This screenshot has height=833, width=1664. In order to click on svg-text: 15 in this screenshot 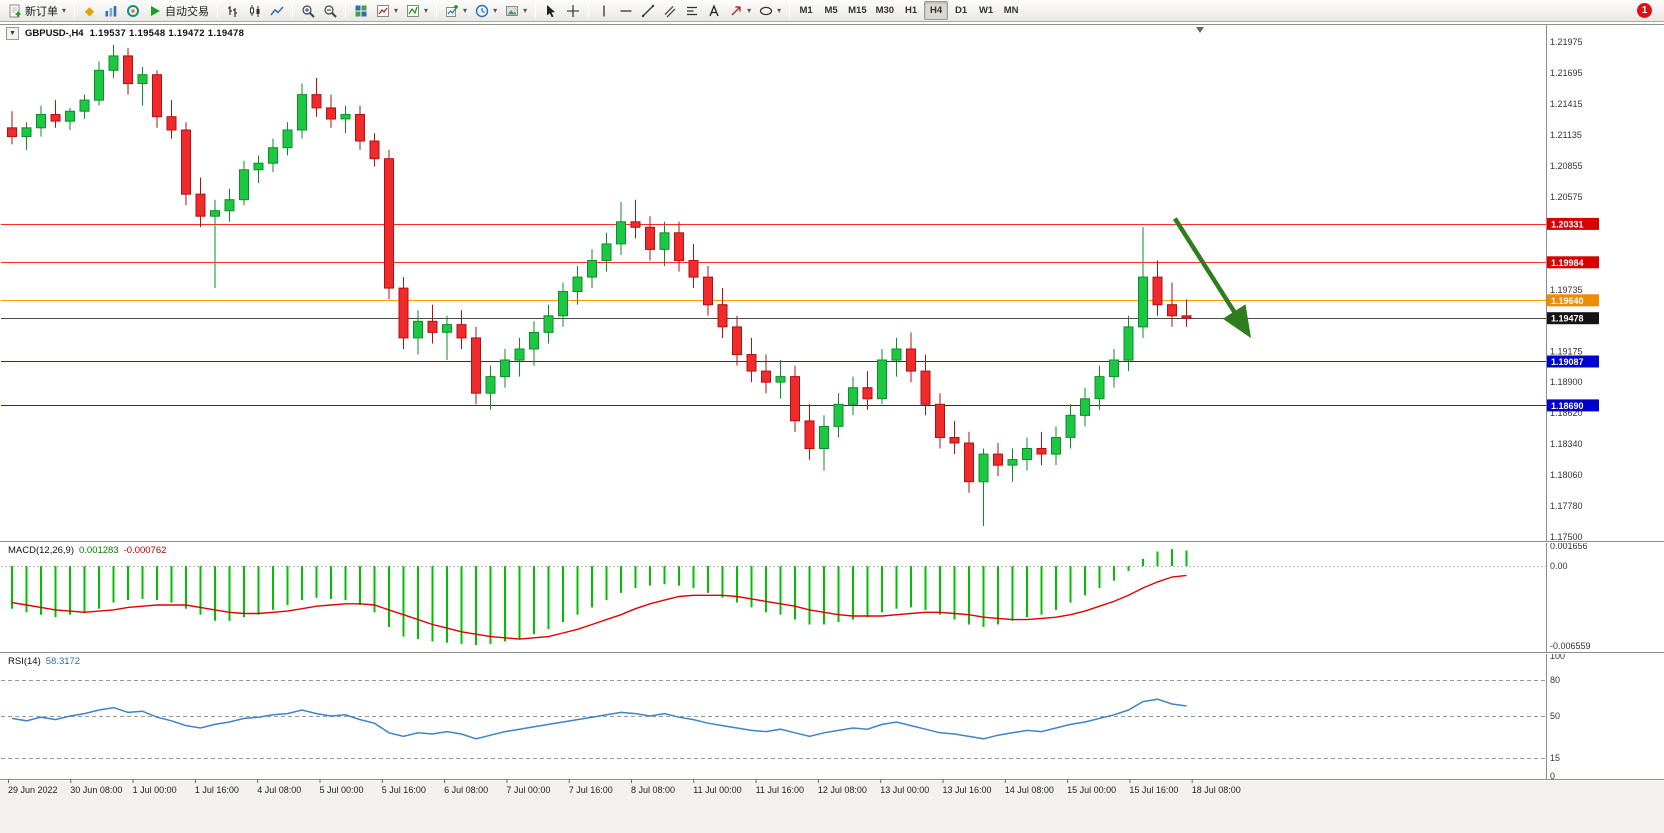, I will do `click(1555, 758)`.